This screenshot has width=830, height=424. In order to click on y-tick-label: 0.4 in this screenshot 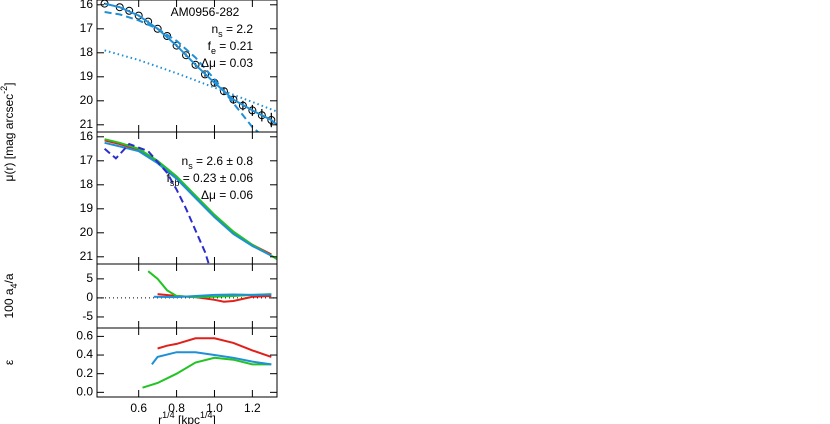, I will do `click(84, 354)`.